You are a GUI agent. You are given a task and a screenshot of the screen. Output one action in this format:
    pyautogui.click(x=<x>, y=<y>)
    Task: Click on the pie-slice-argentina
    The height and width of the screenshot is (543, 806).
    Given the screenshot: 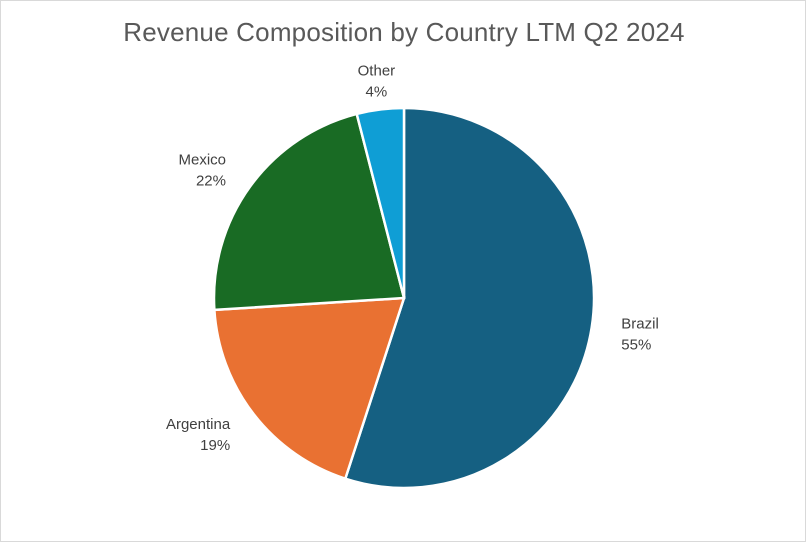 What is the action you would take?
    pyautogui.click(x=309, y=388)
    